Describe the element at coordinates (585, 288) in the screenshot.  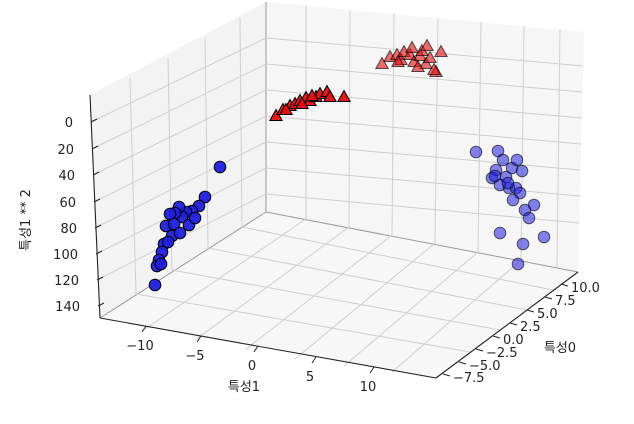
I see `x-tick-label: 10.0` at that location.